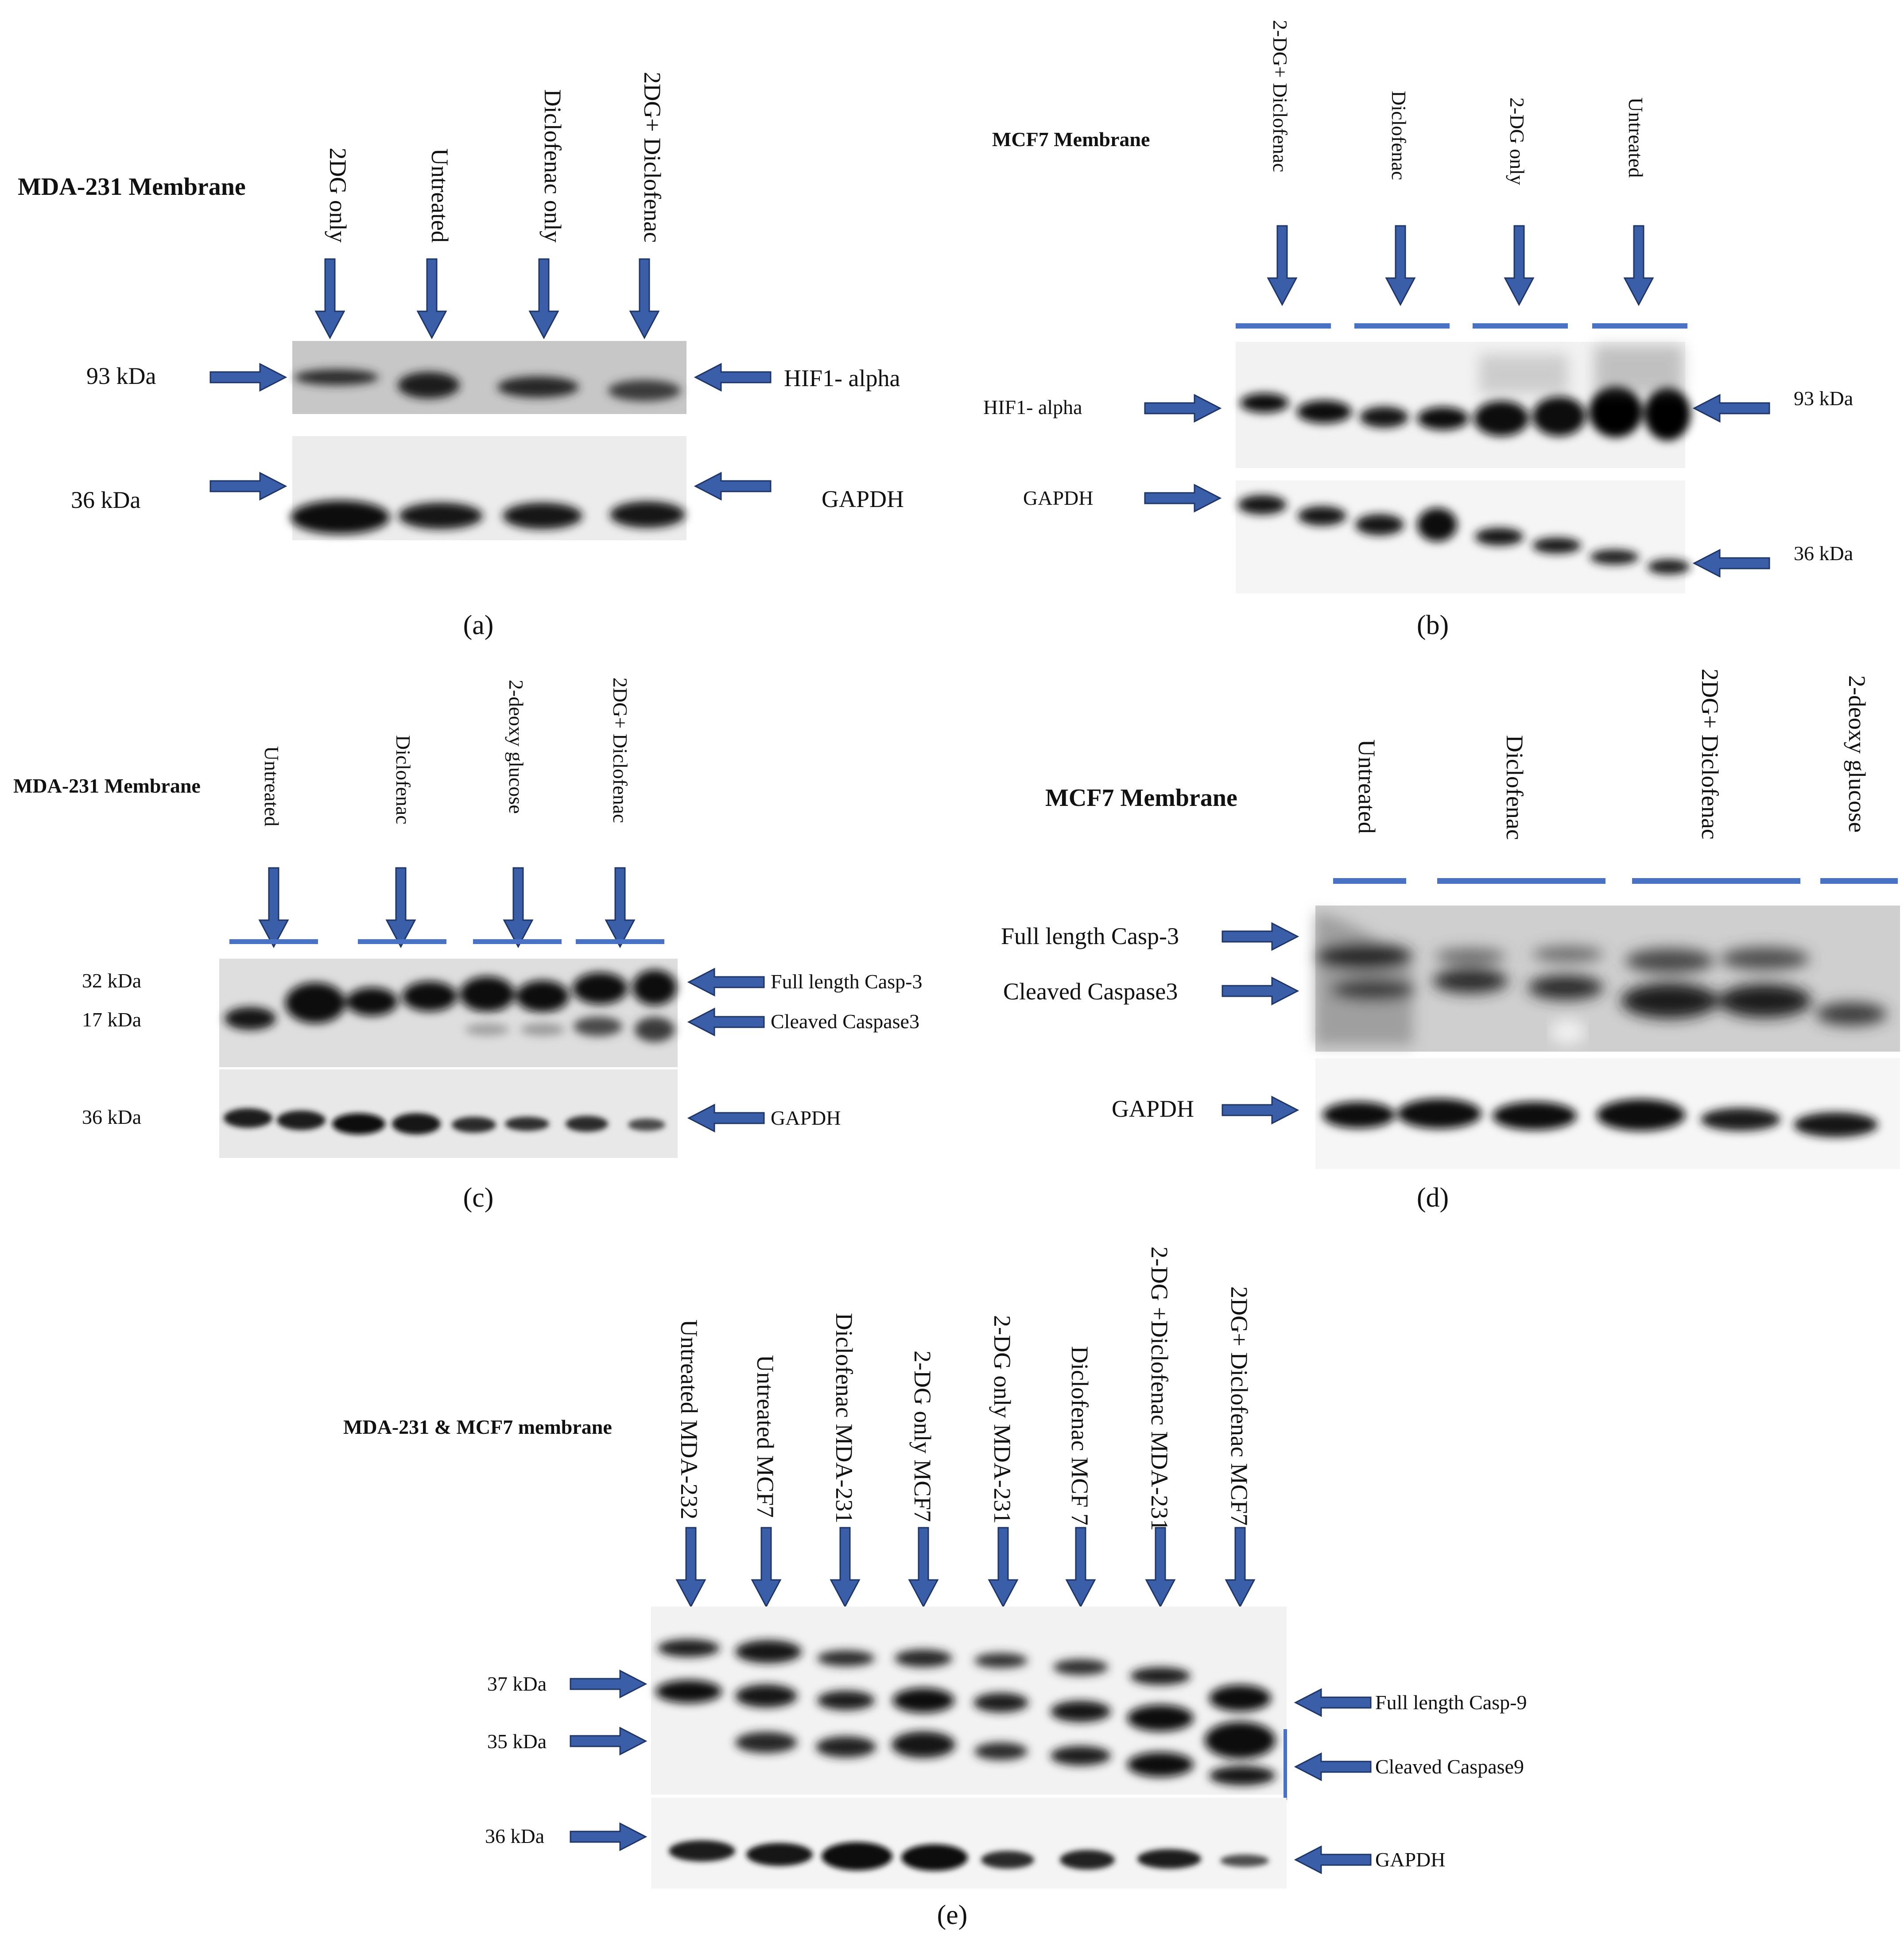 The width and height of the screenshot is (1904, 1947). What do you see at coordinates (451, 1006) in the screenshot?
I see `bands-casp3-c` at bounding box center [451, 1006].